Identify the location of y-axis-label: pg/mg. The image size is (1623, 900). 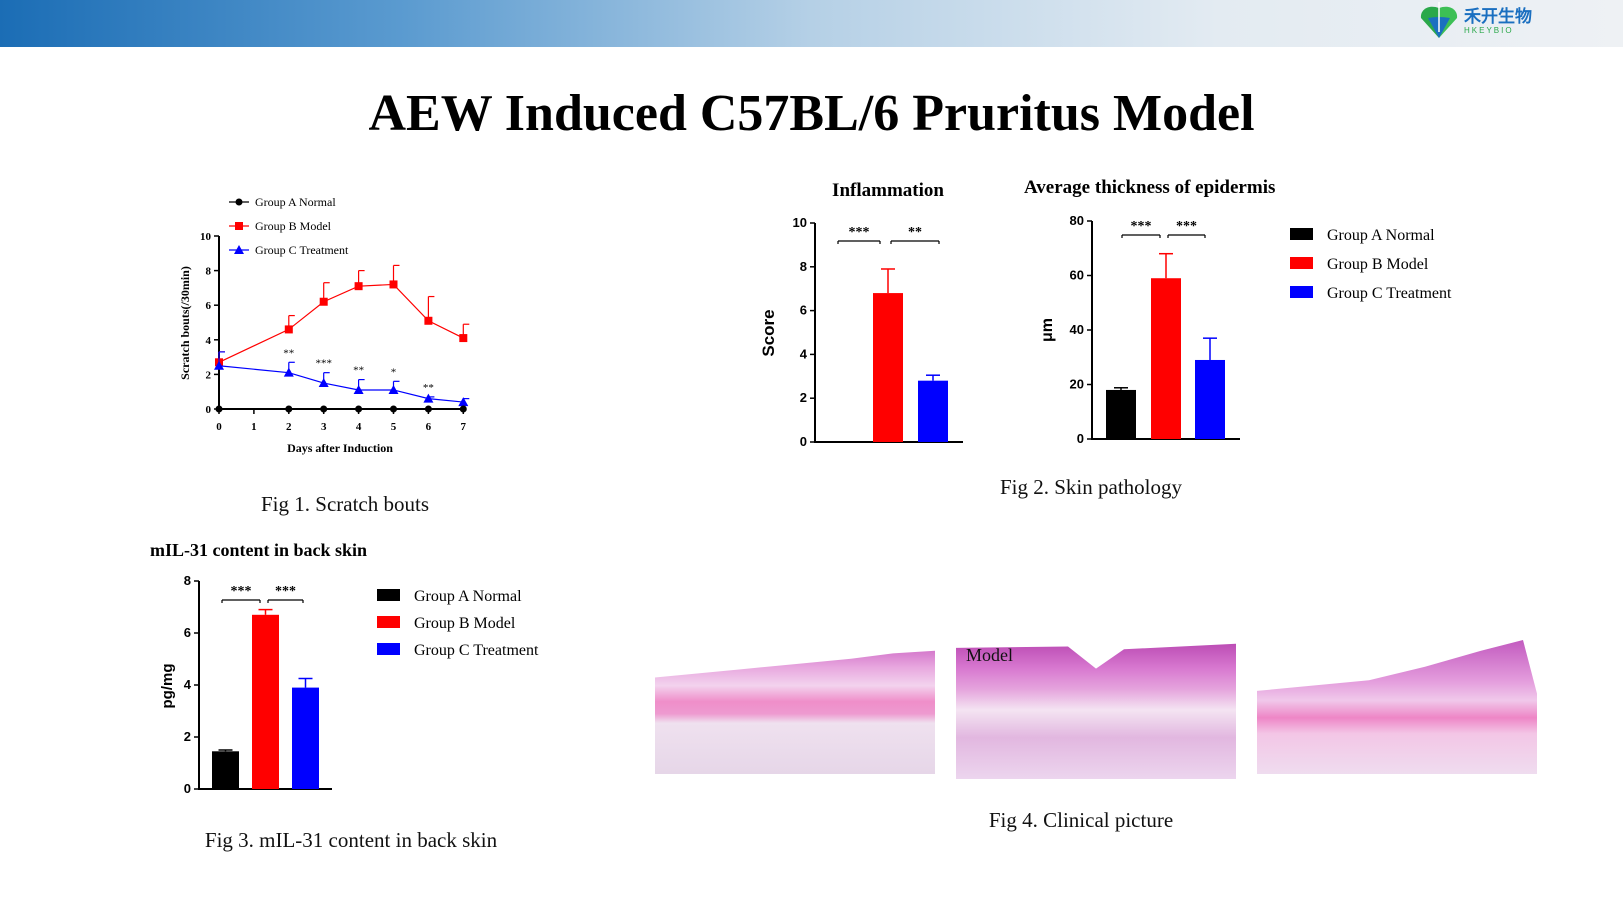
(167, 686).